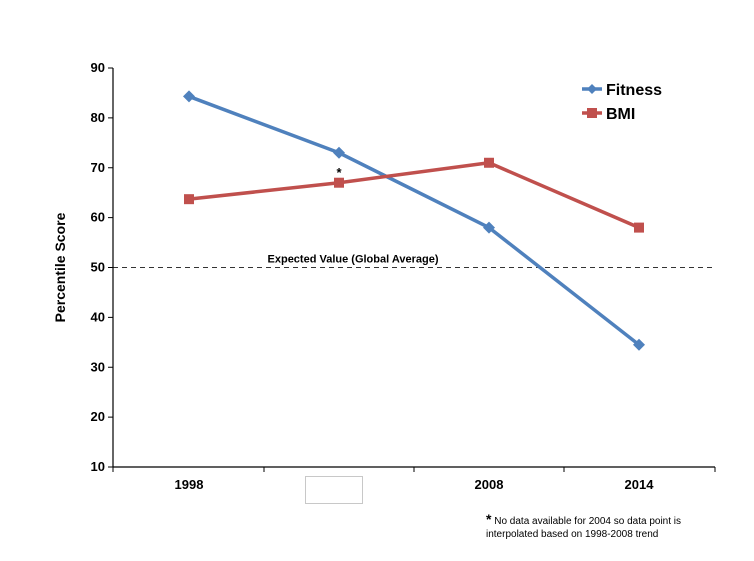  I want to click on y-tick-label: 20, so click(98, 416).